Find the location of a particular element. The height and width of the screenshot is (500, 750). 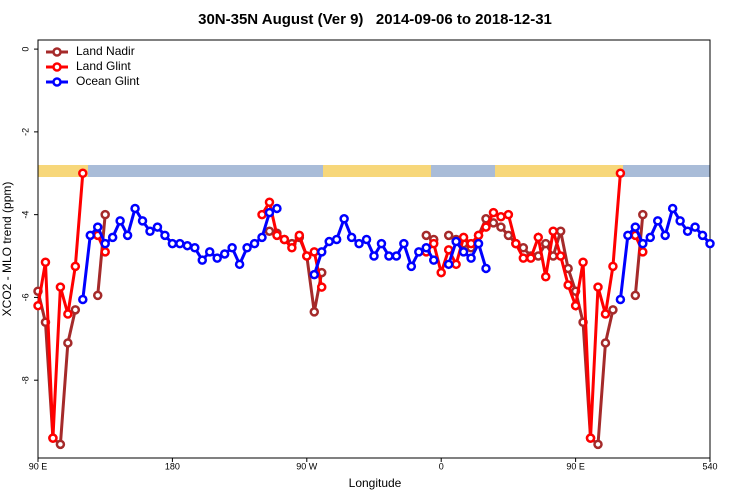

y-tick-label: 0 is located at coordinates (25, 49).